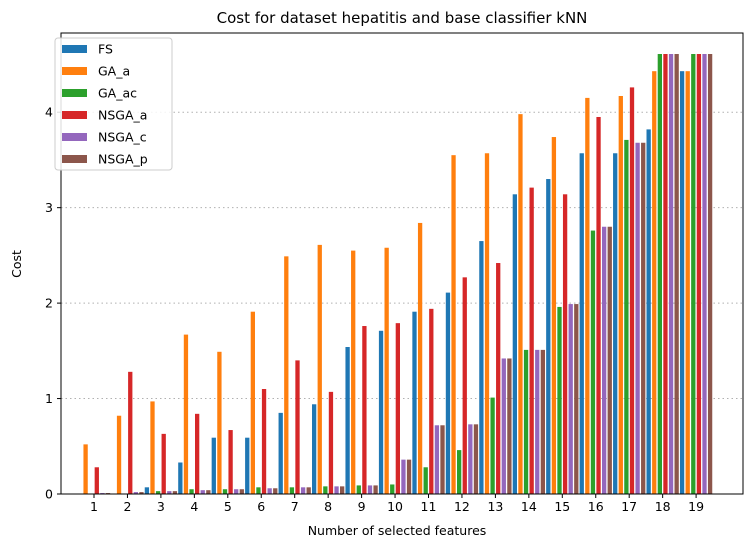 This screenshot has width=755, height=547. I want to click on x-axis-ticks: 1 2 3 4 5 6 7 8 9 10 11 12 13 14 15 16 17 18 19, so click(397, 504).